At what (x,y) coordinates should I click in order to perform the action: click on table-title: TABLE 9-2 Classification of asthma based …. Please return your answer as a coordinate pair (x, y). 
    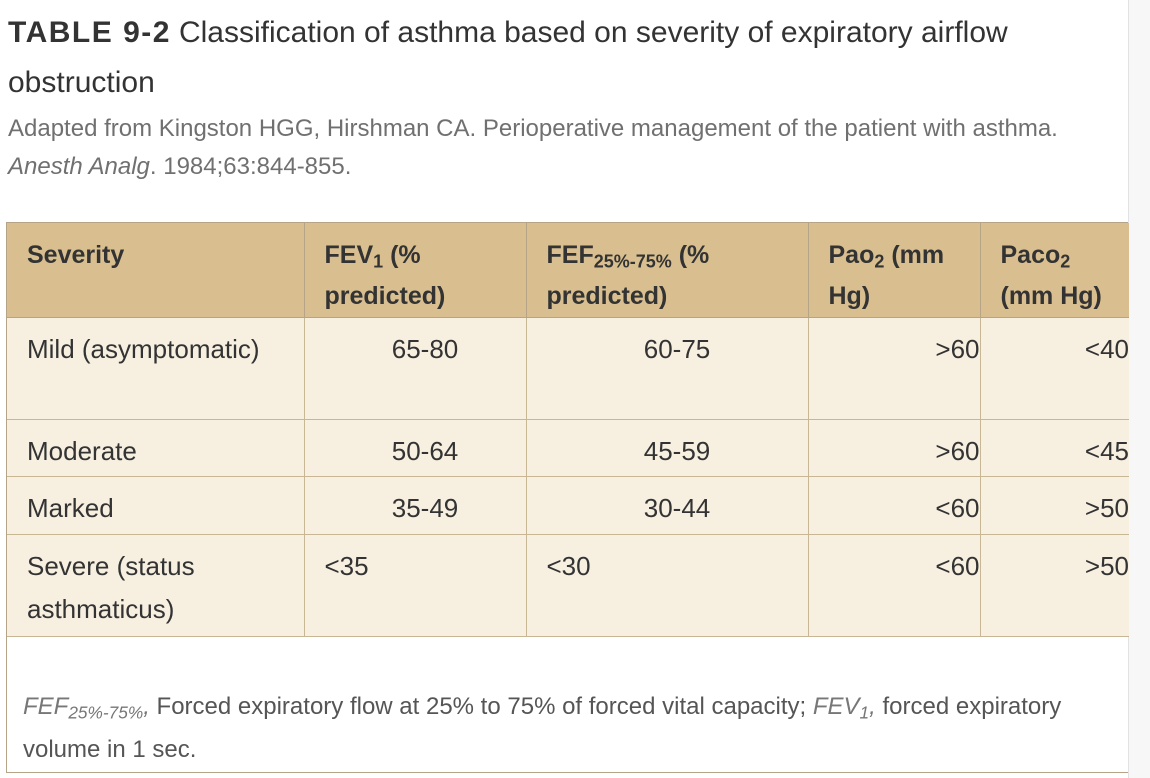
    Looking at the image, I should click on (558, 58).